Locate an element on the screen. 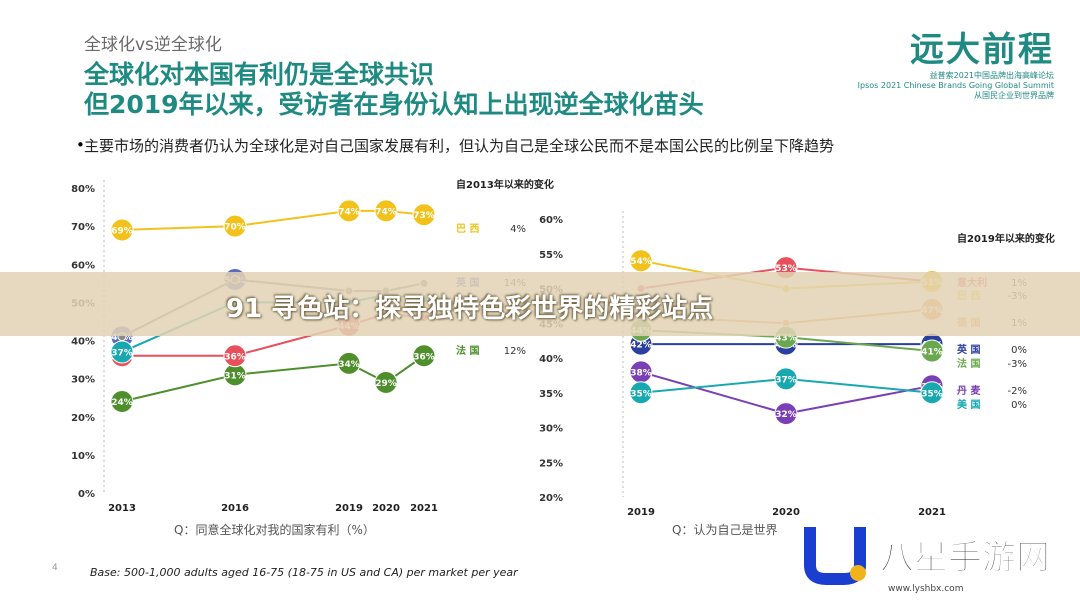 Image resolution: width=1080 pixels, height=607 pixels. watermark-logo: 八星手游网 www.lyshbx.com is located at coordinates (924, 554).